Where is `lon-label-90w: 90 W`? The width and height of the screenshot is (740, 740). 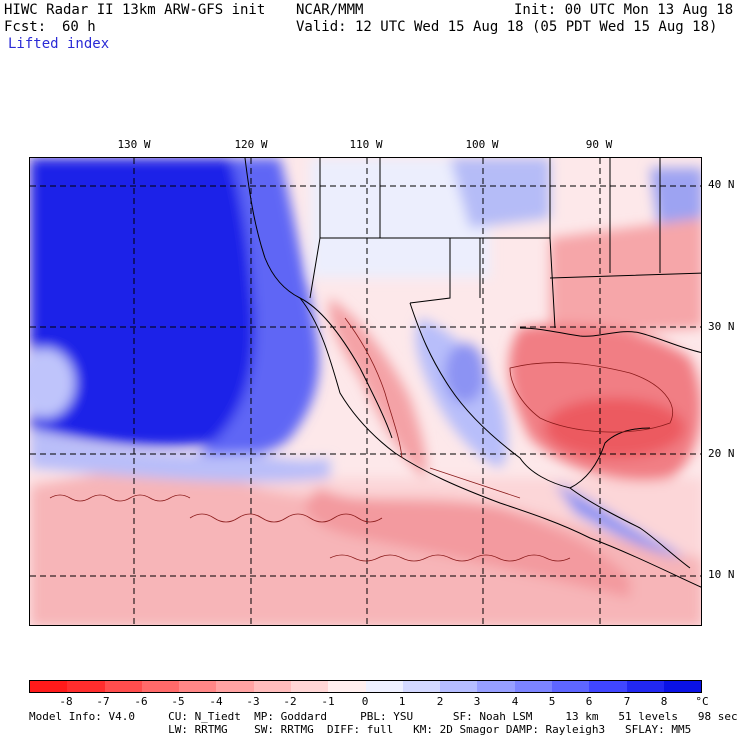 lon-label-90w: 90 W is located at coordinates (599, 144).